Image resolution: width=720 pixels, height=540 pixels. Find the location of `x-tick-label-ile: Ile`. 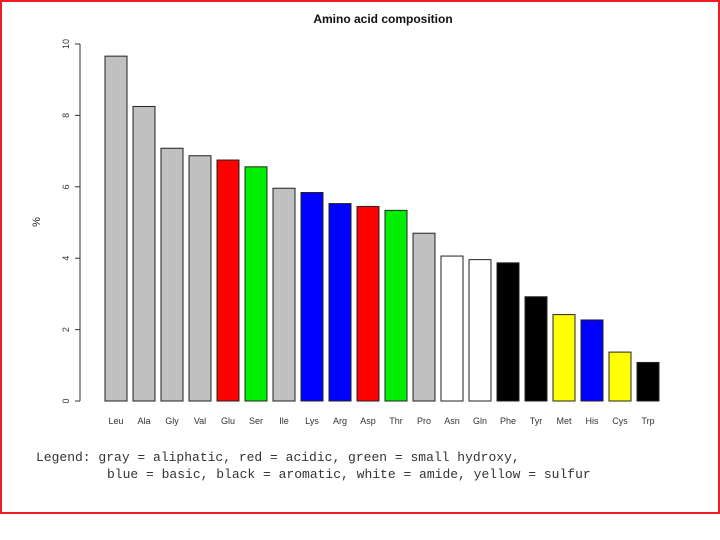

x-tick-label-ile: Ile is located at coordinates (284, 421).